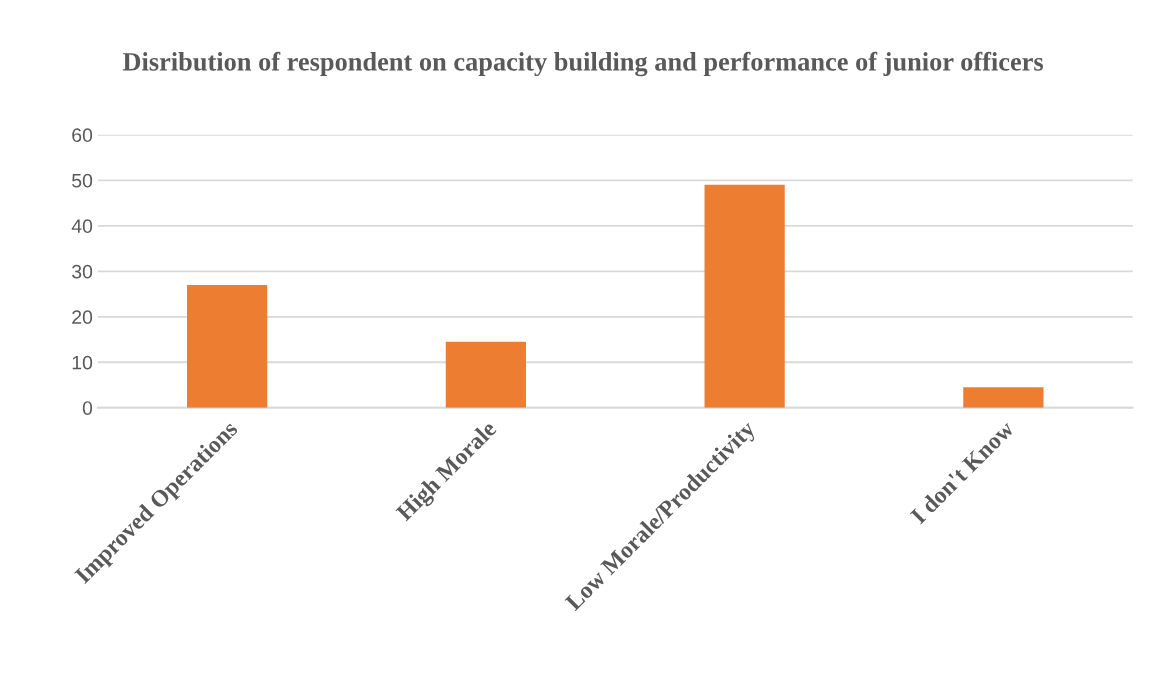  I want to click on y-tick-label: 40, so click(82, 226).